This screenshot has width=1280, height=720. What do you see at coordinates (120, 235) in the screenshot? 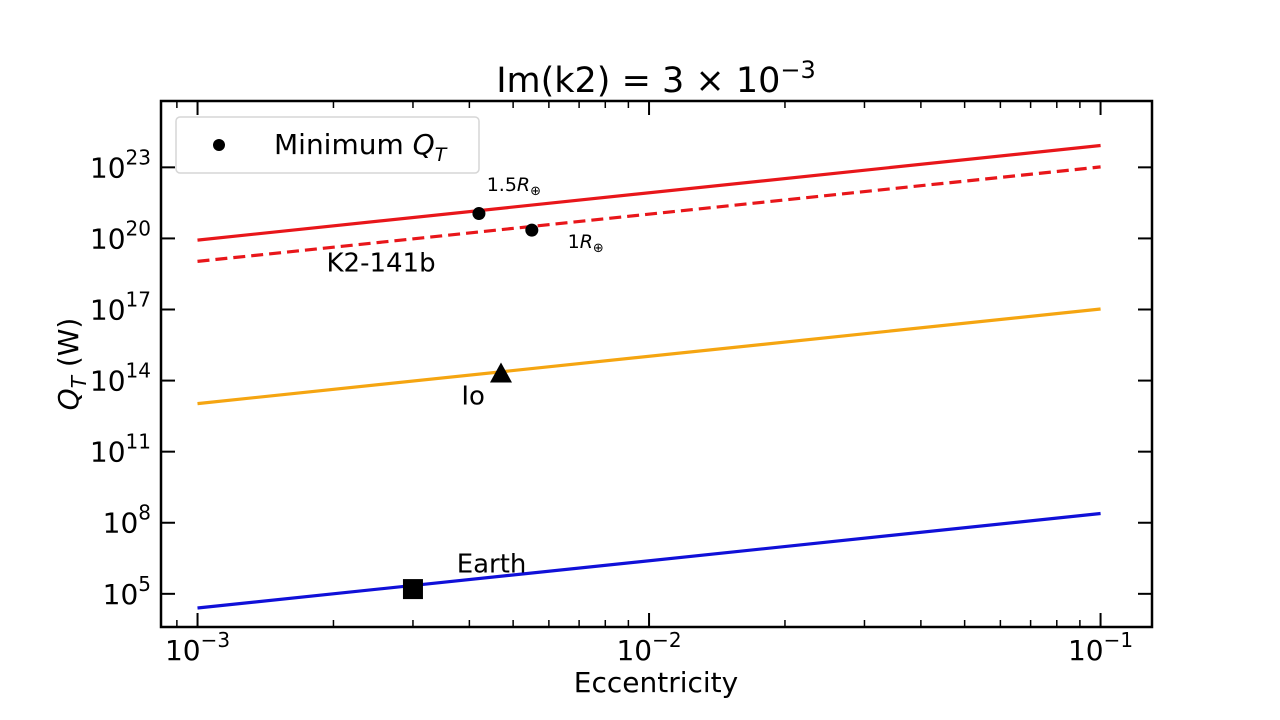
I see `y-tick-label: 10²⁰` at bounding box center [120, 235].